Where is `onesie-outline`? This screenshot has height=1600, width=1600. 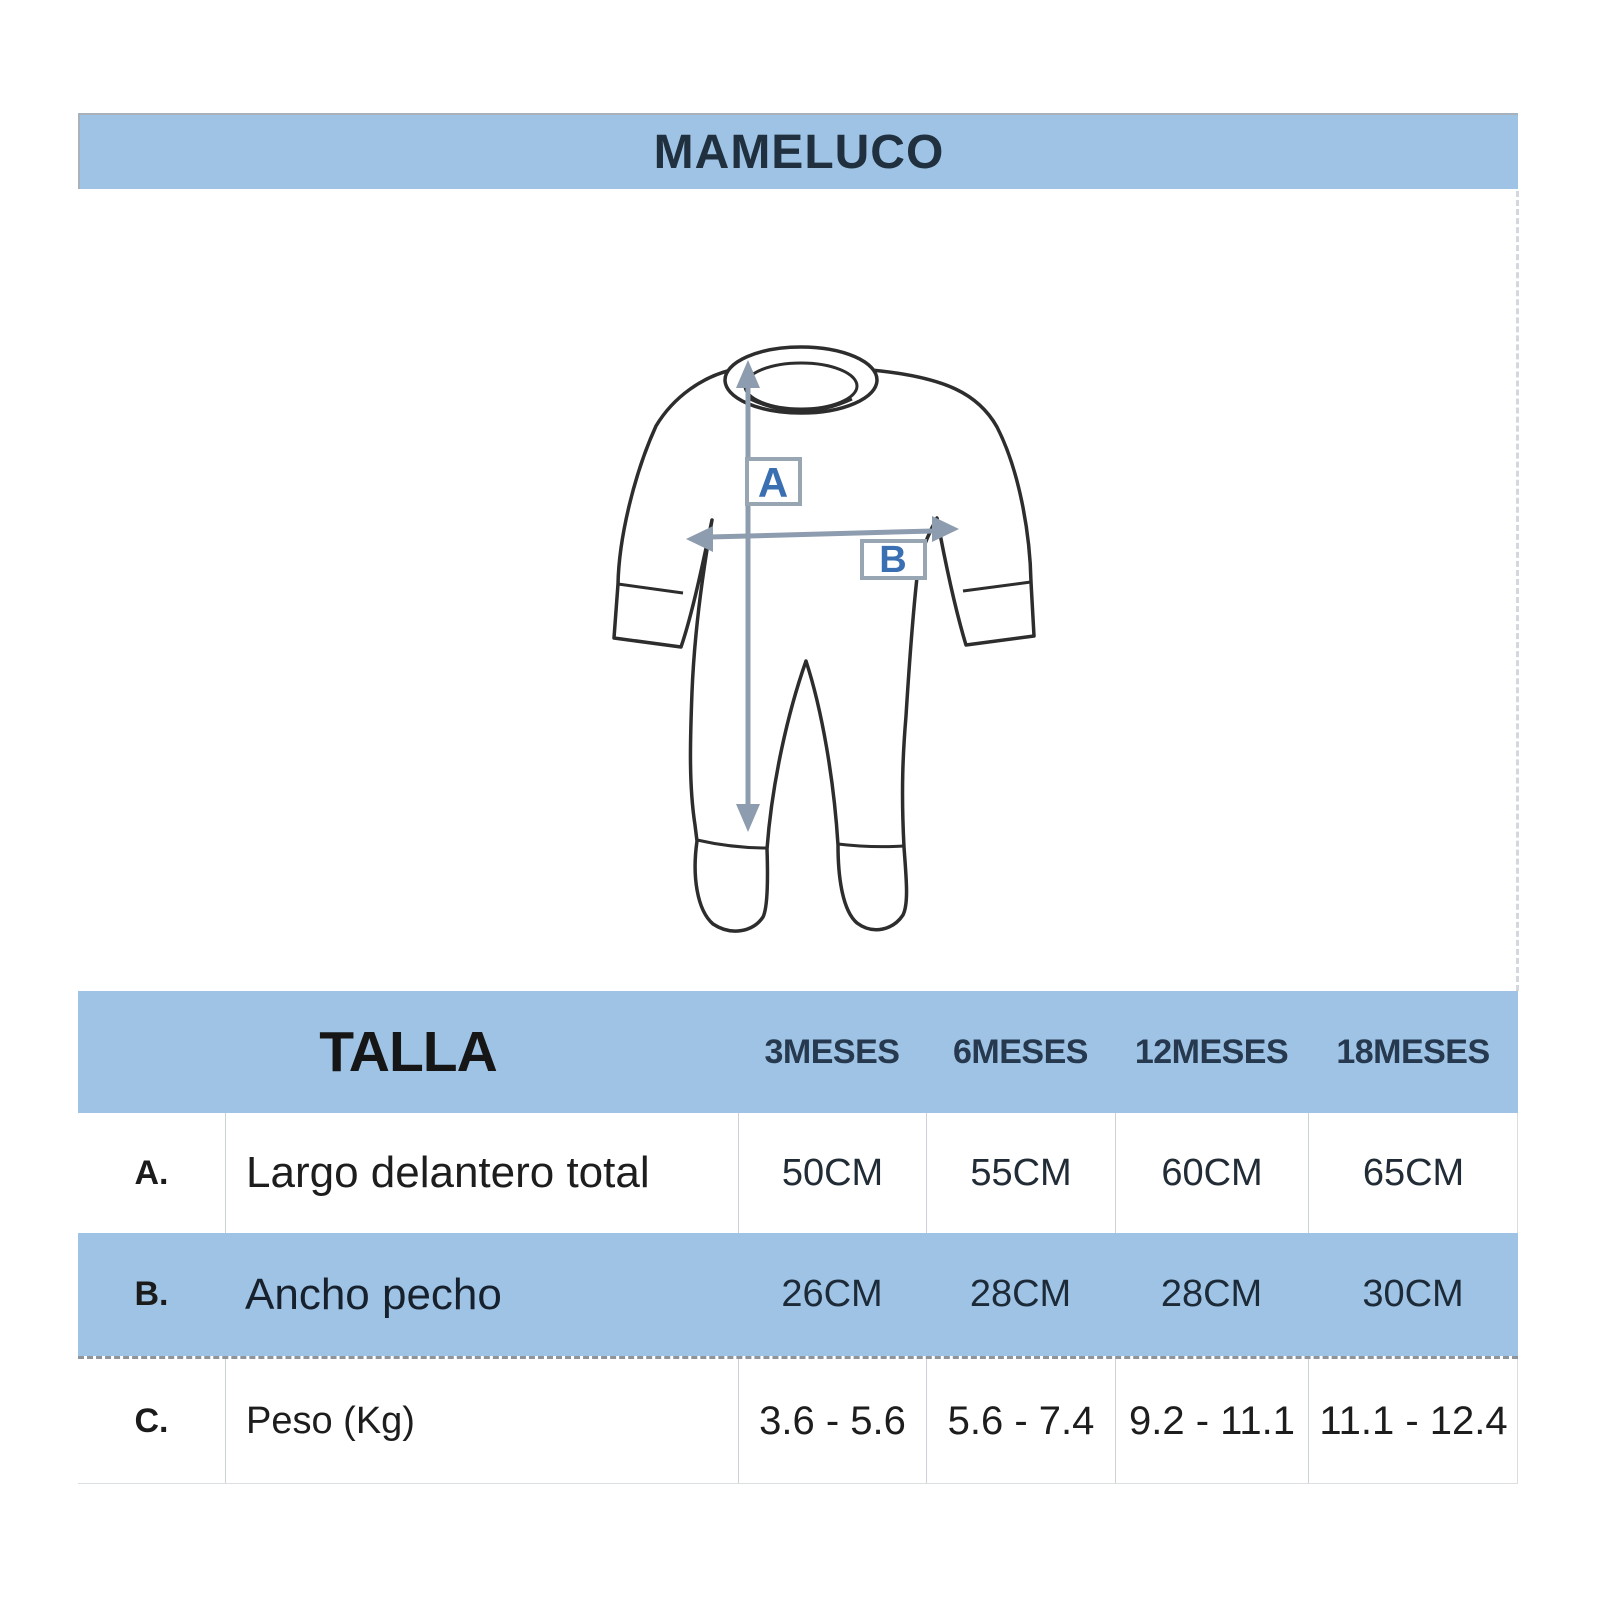 onesie-outline is located at coordinates (824, 650).